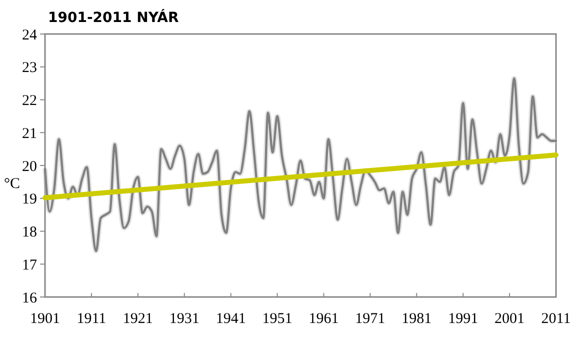 The width and height of the screenshot is (576, 340). Describe the element at coordinates (29, 68) in the screenshot. I see `y-tick-label: 23` at that location.